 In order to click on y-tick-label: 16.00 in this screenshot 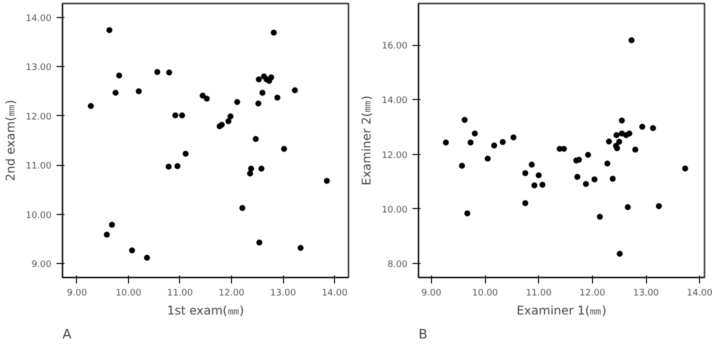, I will do `click(395, 47)`.